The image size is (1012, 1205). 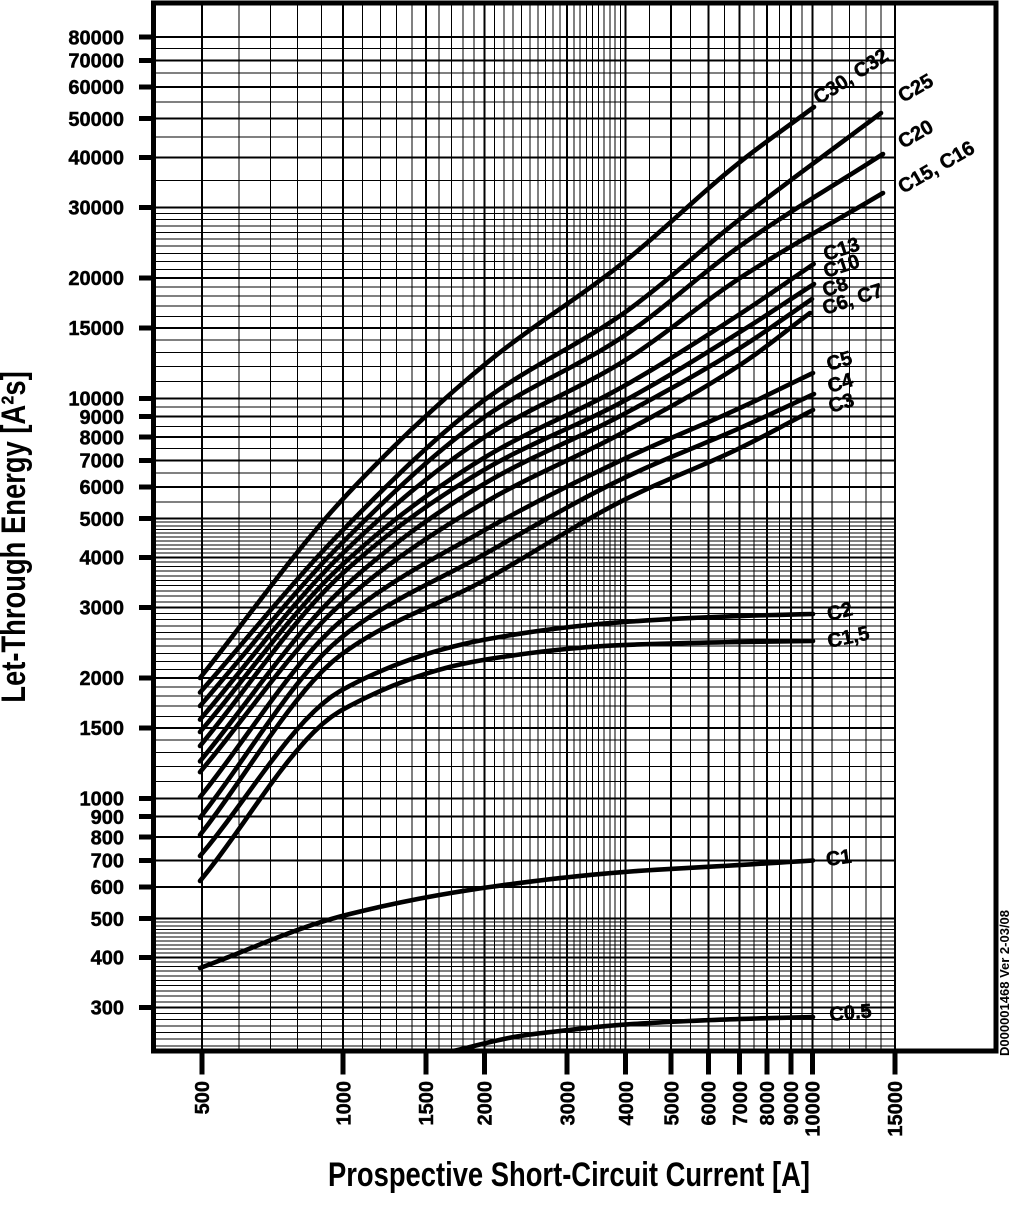 What do you see at coordinates (96, 279) in the screenshot?
I see `svg-text: 20000` at bounding box center [96, 279].